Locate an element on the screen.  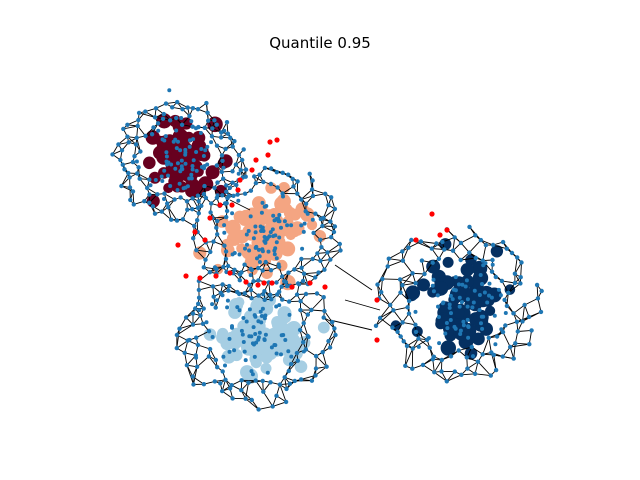
cluster-node-dark-red is located at coordinates (149, 163).